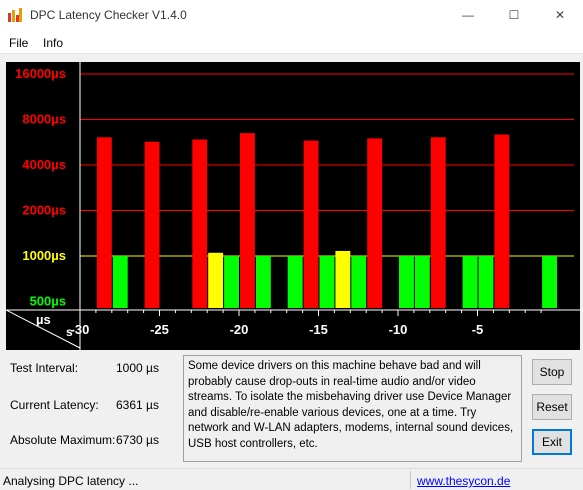 Image resolution: width=583 pixels, height=490 pixels. What do you see at coordinates (137, 440) in the screenshot?
I see `absolute-maximum-value: 6730 µs` at bounding box center [137, 440].